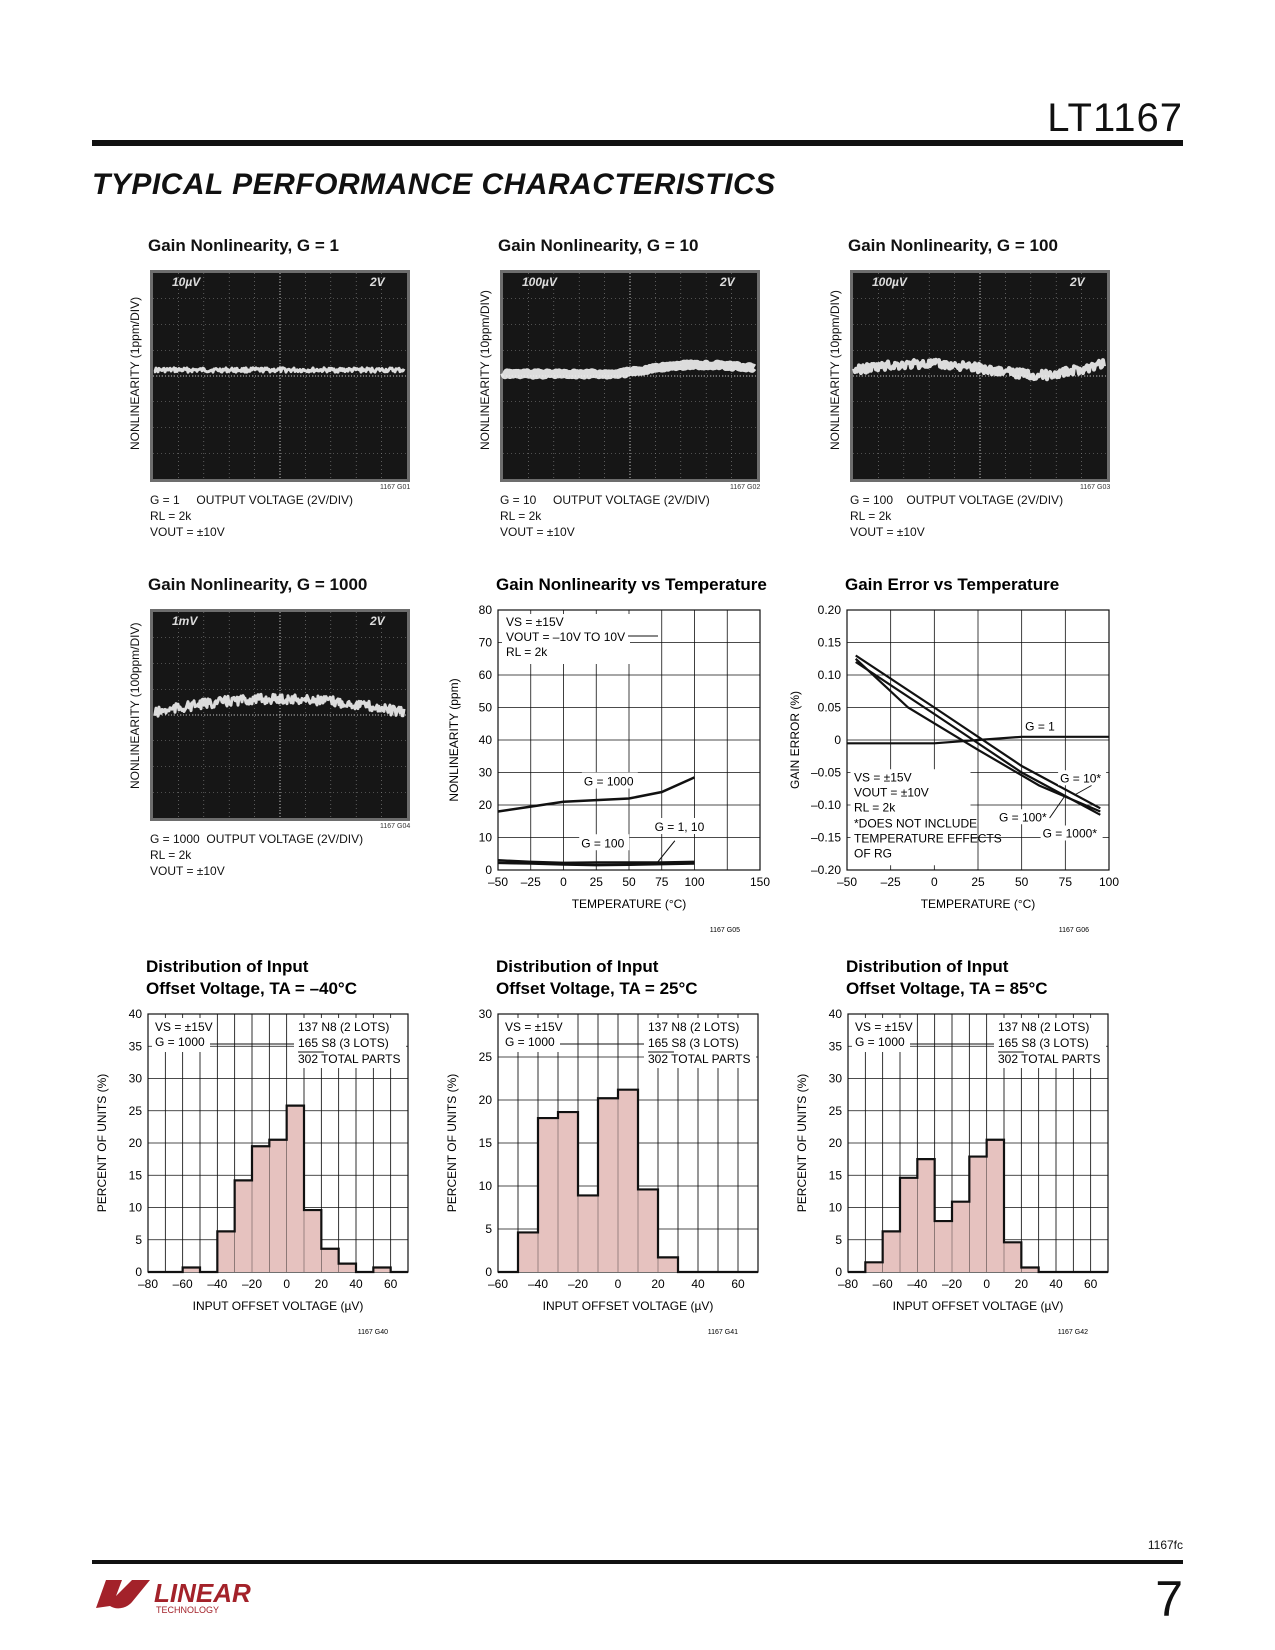 The image size is (1275, 1650). Describe the element at coordinates (1074, 930) in the screenshot. I see `graph-id: 1167 G06` at that location.